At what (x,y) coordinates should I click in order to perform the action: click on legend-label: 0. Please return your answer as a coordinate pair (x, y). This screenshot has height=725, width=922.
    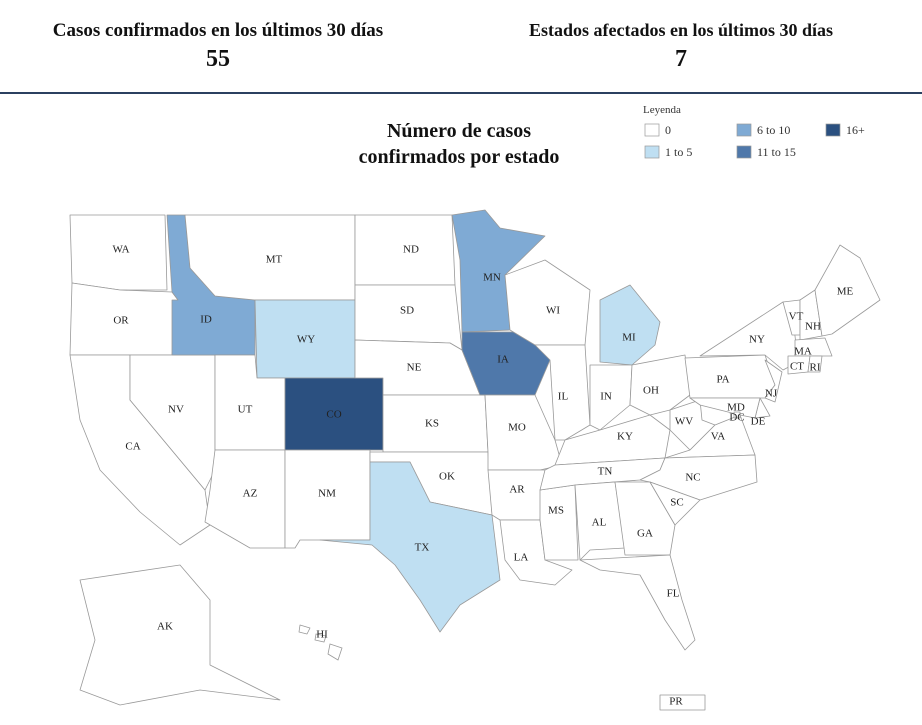
    Looking at the image, I should click on (668, 130).